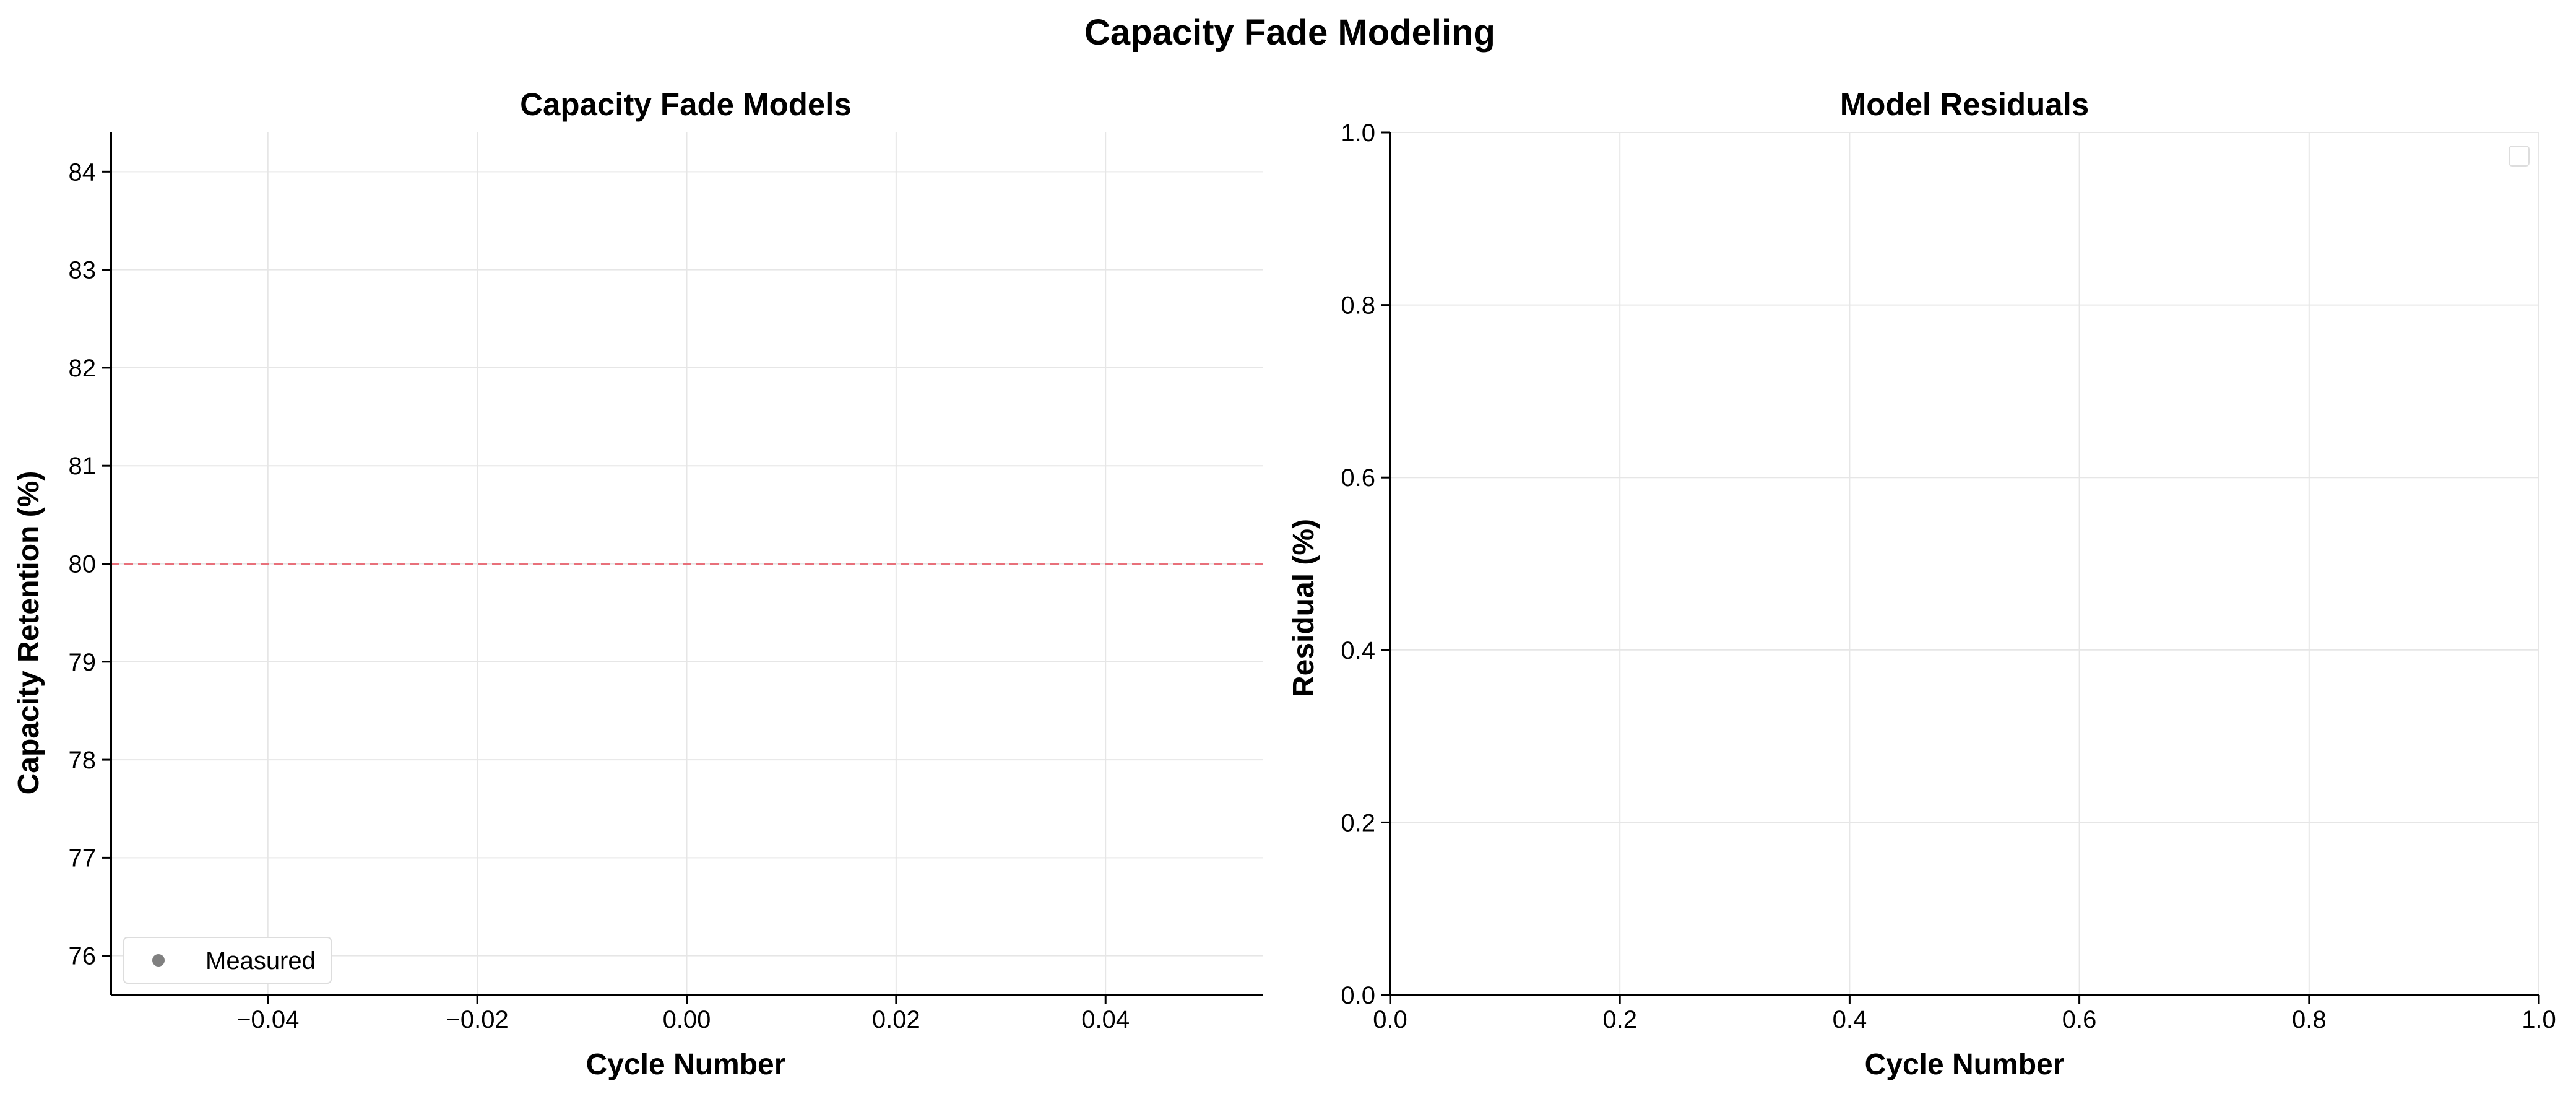 The width and height of the screenshot is (2576, 1099). What do you see at coordinates (1850, 1019) in the screenshot?
I see `x-tick-label: 0.4` at bounding box center [1850, 1019].